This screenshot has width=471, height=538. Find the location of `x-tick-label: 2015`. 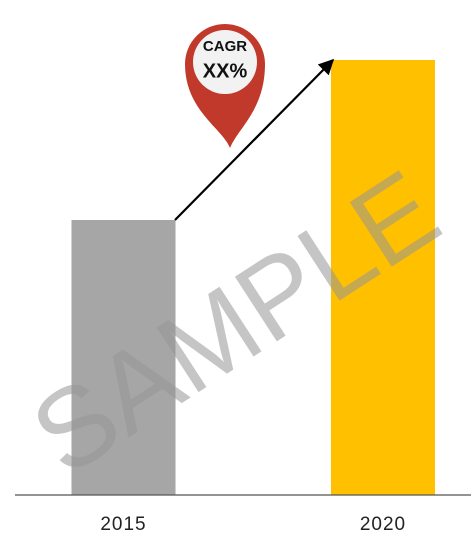

x-tick-label: 2015 is located at coordinates (123, 524).